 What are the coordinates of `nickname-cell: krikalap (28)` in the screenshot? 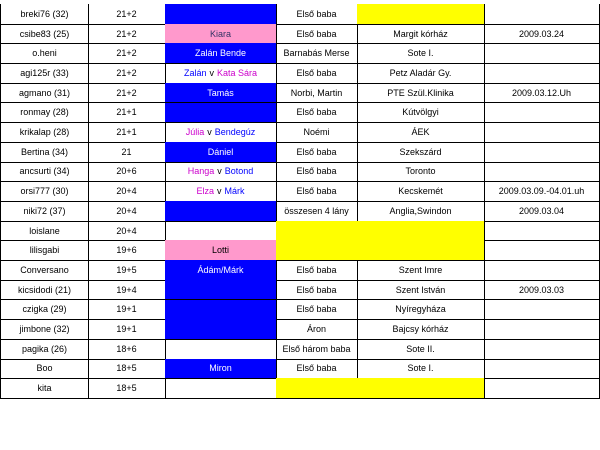 It's located at (44, 132).